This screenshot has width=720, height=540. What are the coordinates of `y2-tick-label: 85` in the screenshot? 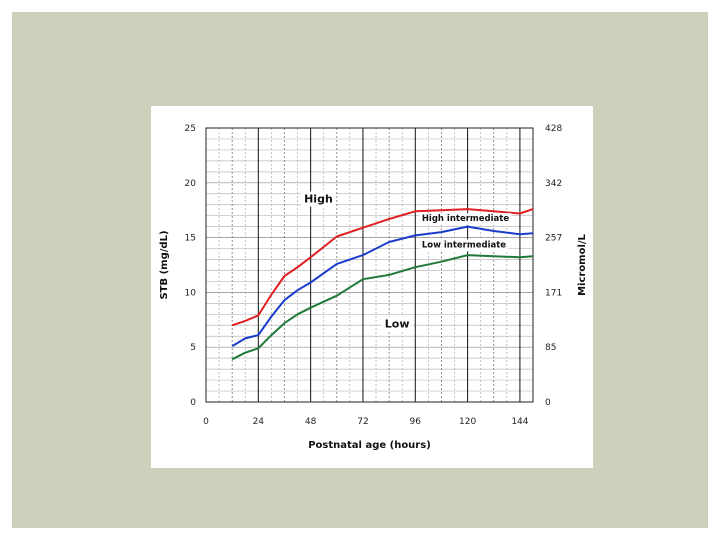 It's located at (550, 348).